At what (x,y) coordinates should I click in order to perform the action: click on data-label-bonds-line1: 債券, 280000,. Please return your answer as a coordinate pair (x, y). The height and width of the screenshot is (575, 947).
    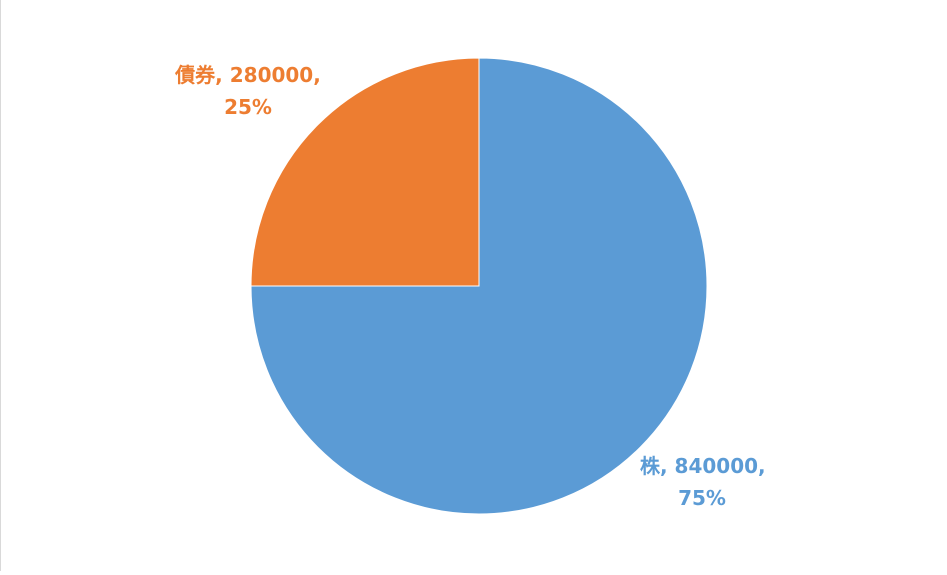
    Looking at the image, I should click on (247, 75).